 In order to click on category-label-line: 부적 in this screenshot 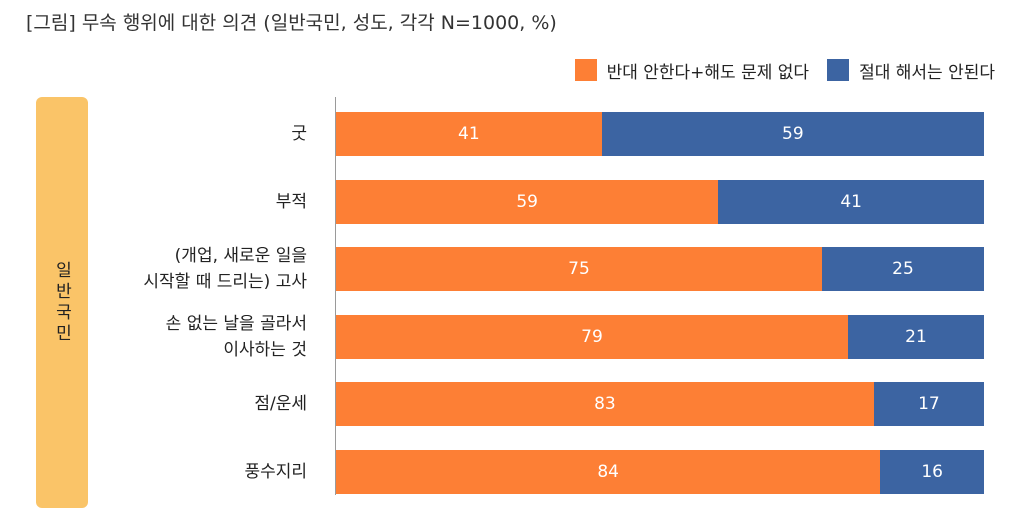, I will do `click(291, 202)`.